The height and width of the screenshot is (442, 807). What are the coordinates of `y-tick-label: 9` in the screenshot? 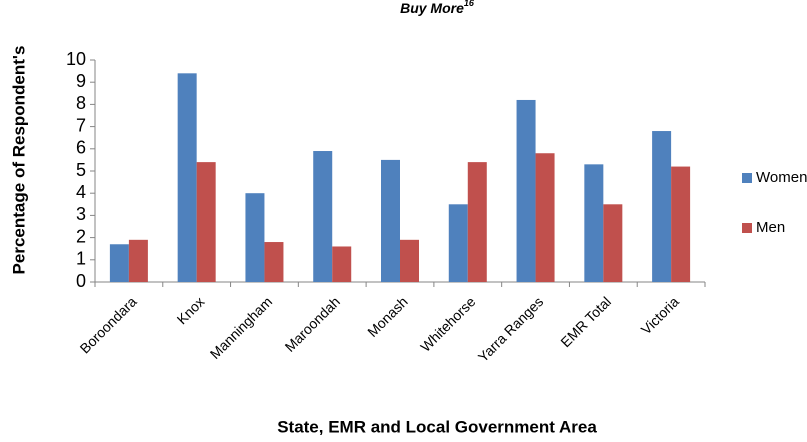 It's located at (81, 81).